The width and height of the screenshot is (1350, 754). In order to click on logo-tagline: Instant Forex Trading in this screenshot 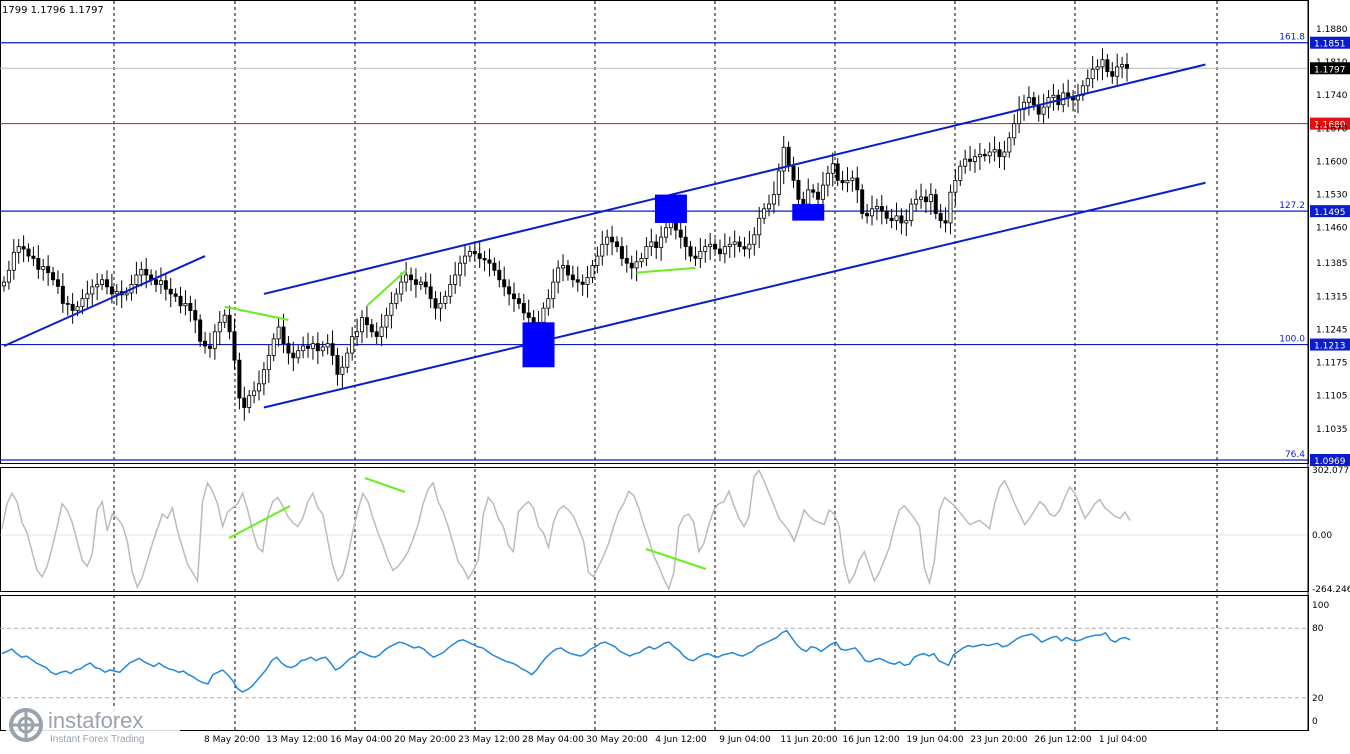, I will do `click(97, 739)`.